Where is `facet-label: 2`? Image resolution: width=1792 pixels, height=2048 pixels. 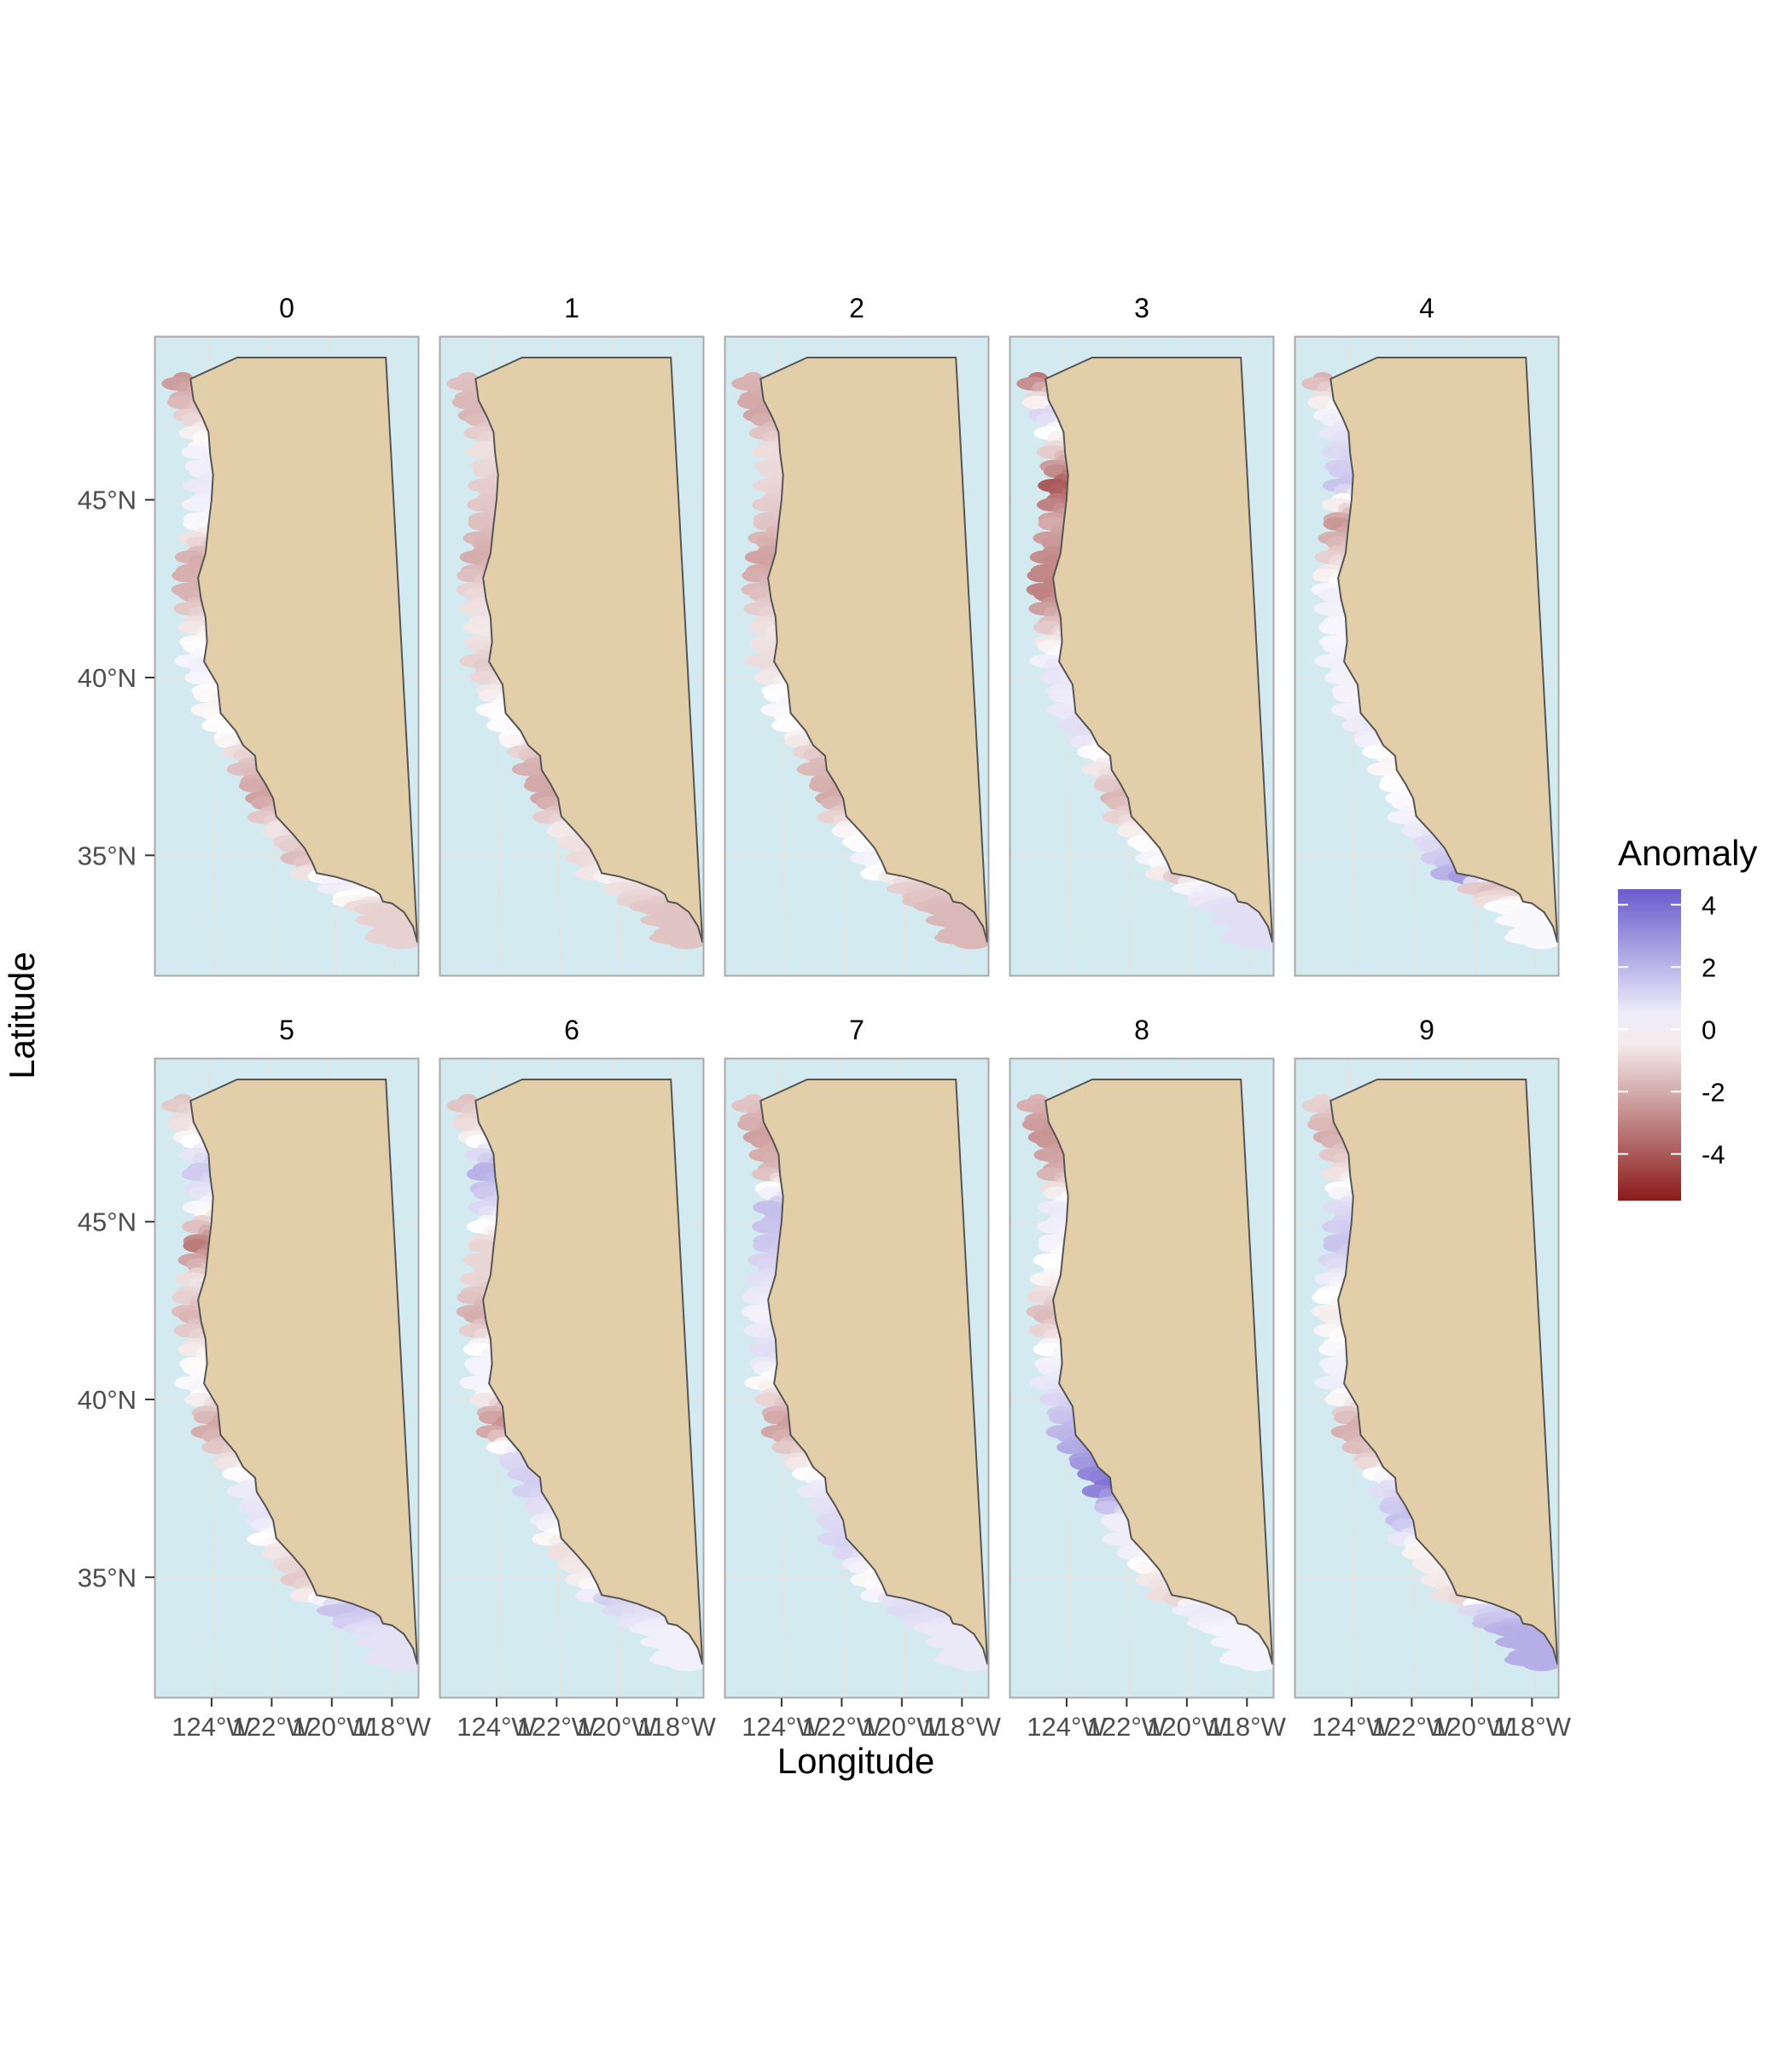 facet-label: 2 is located at coordinates (856, 308).